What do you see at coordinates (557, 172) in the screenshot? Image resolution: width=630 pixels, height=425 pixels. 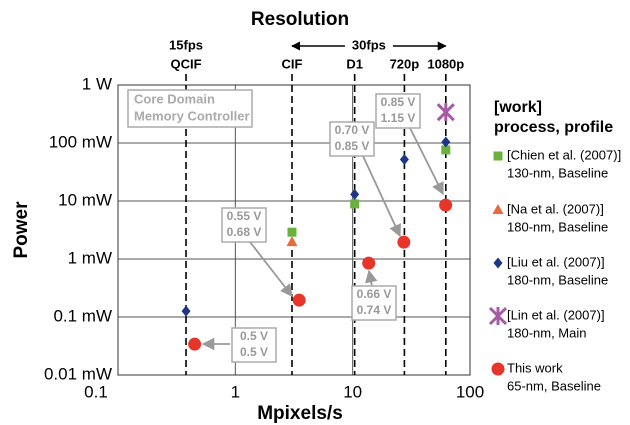 I see `legend-detail: 130-nm, Baseline` at bounding box center [557, 172].